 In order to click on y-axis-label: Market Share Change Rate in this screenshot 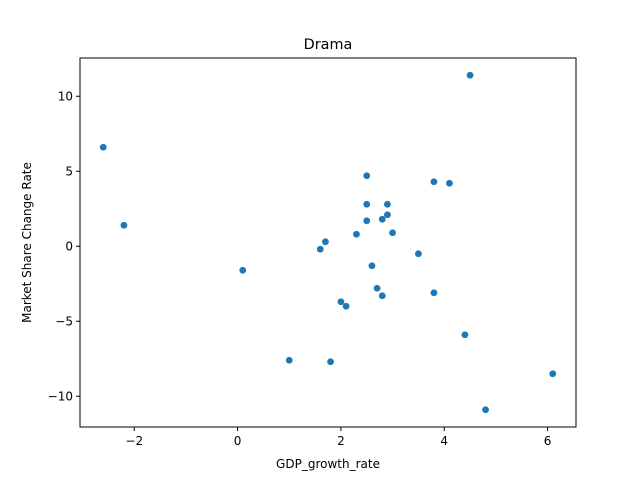, I will do `click(27, 242)`.